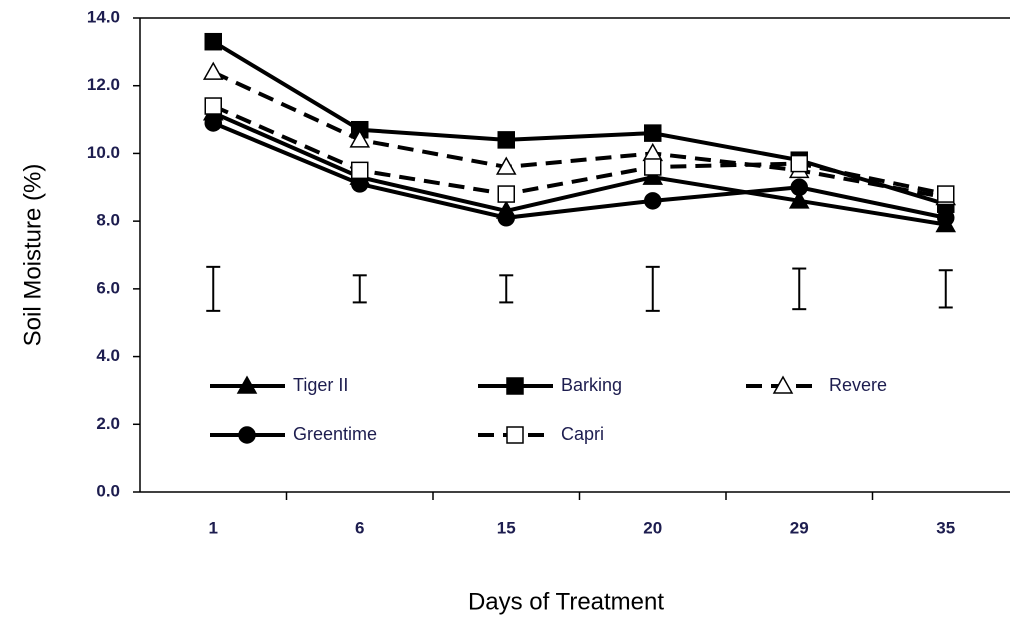  Describe the element at coordinates (359, 527) in the screenshot. I see `x-tick-label: 6` at that location.